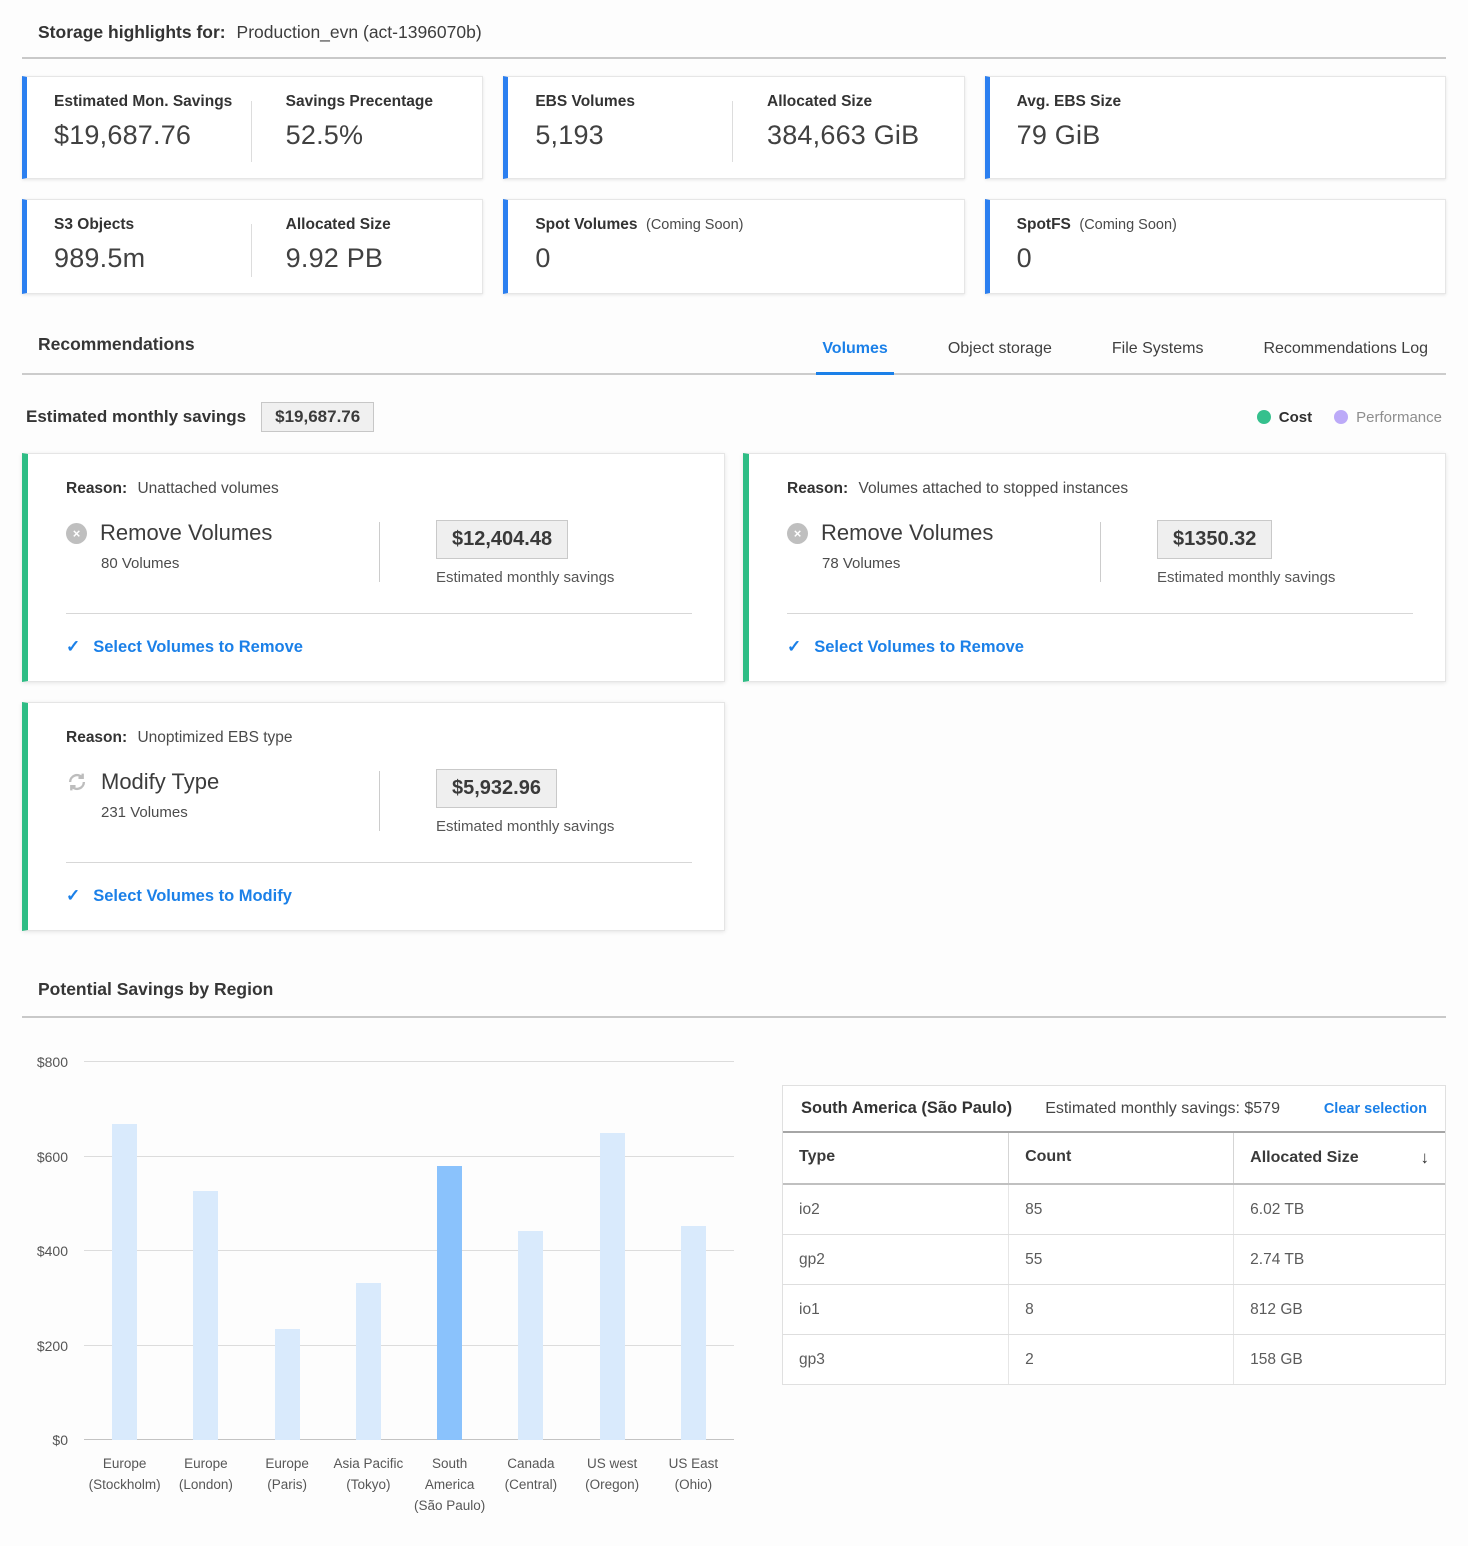 The image size is (1468, 1546). What do you see at coordinates (1120, 1158) in the screenshot?
I see `column-header-count: Count` at bounding box center [1120, 1158].